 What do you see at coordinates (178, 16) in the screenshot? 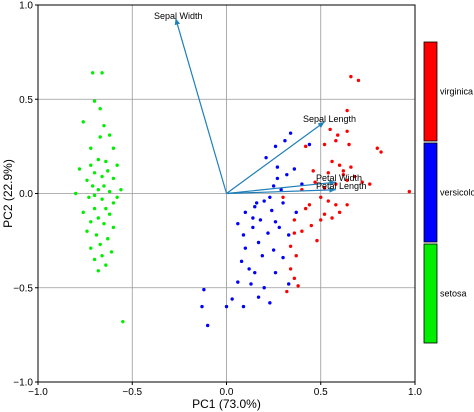
I see `sepal-width-loading-label: Sepal Width` at bounding box center [178, 16].